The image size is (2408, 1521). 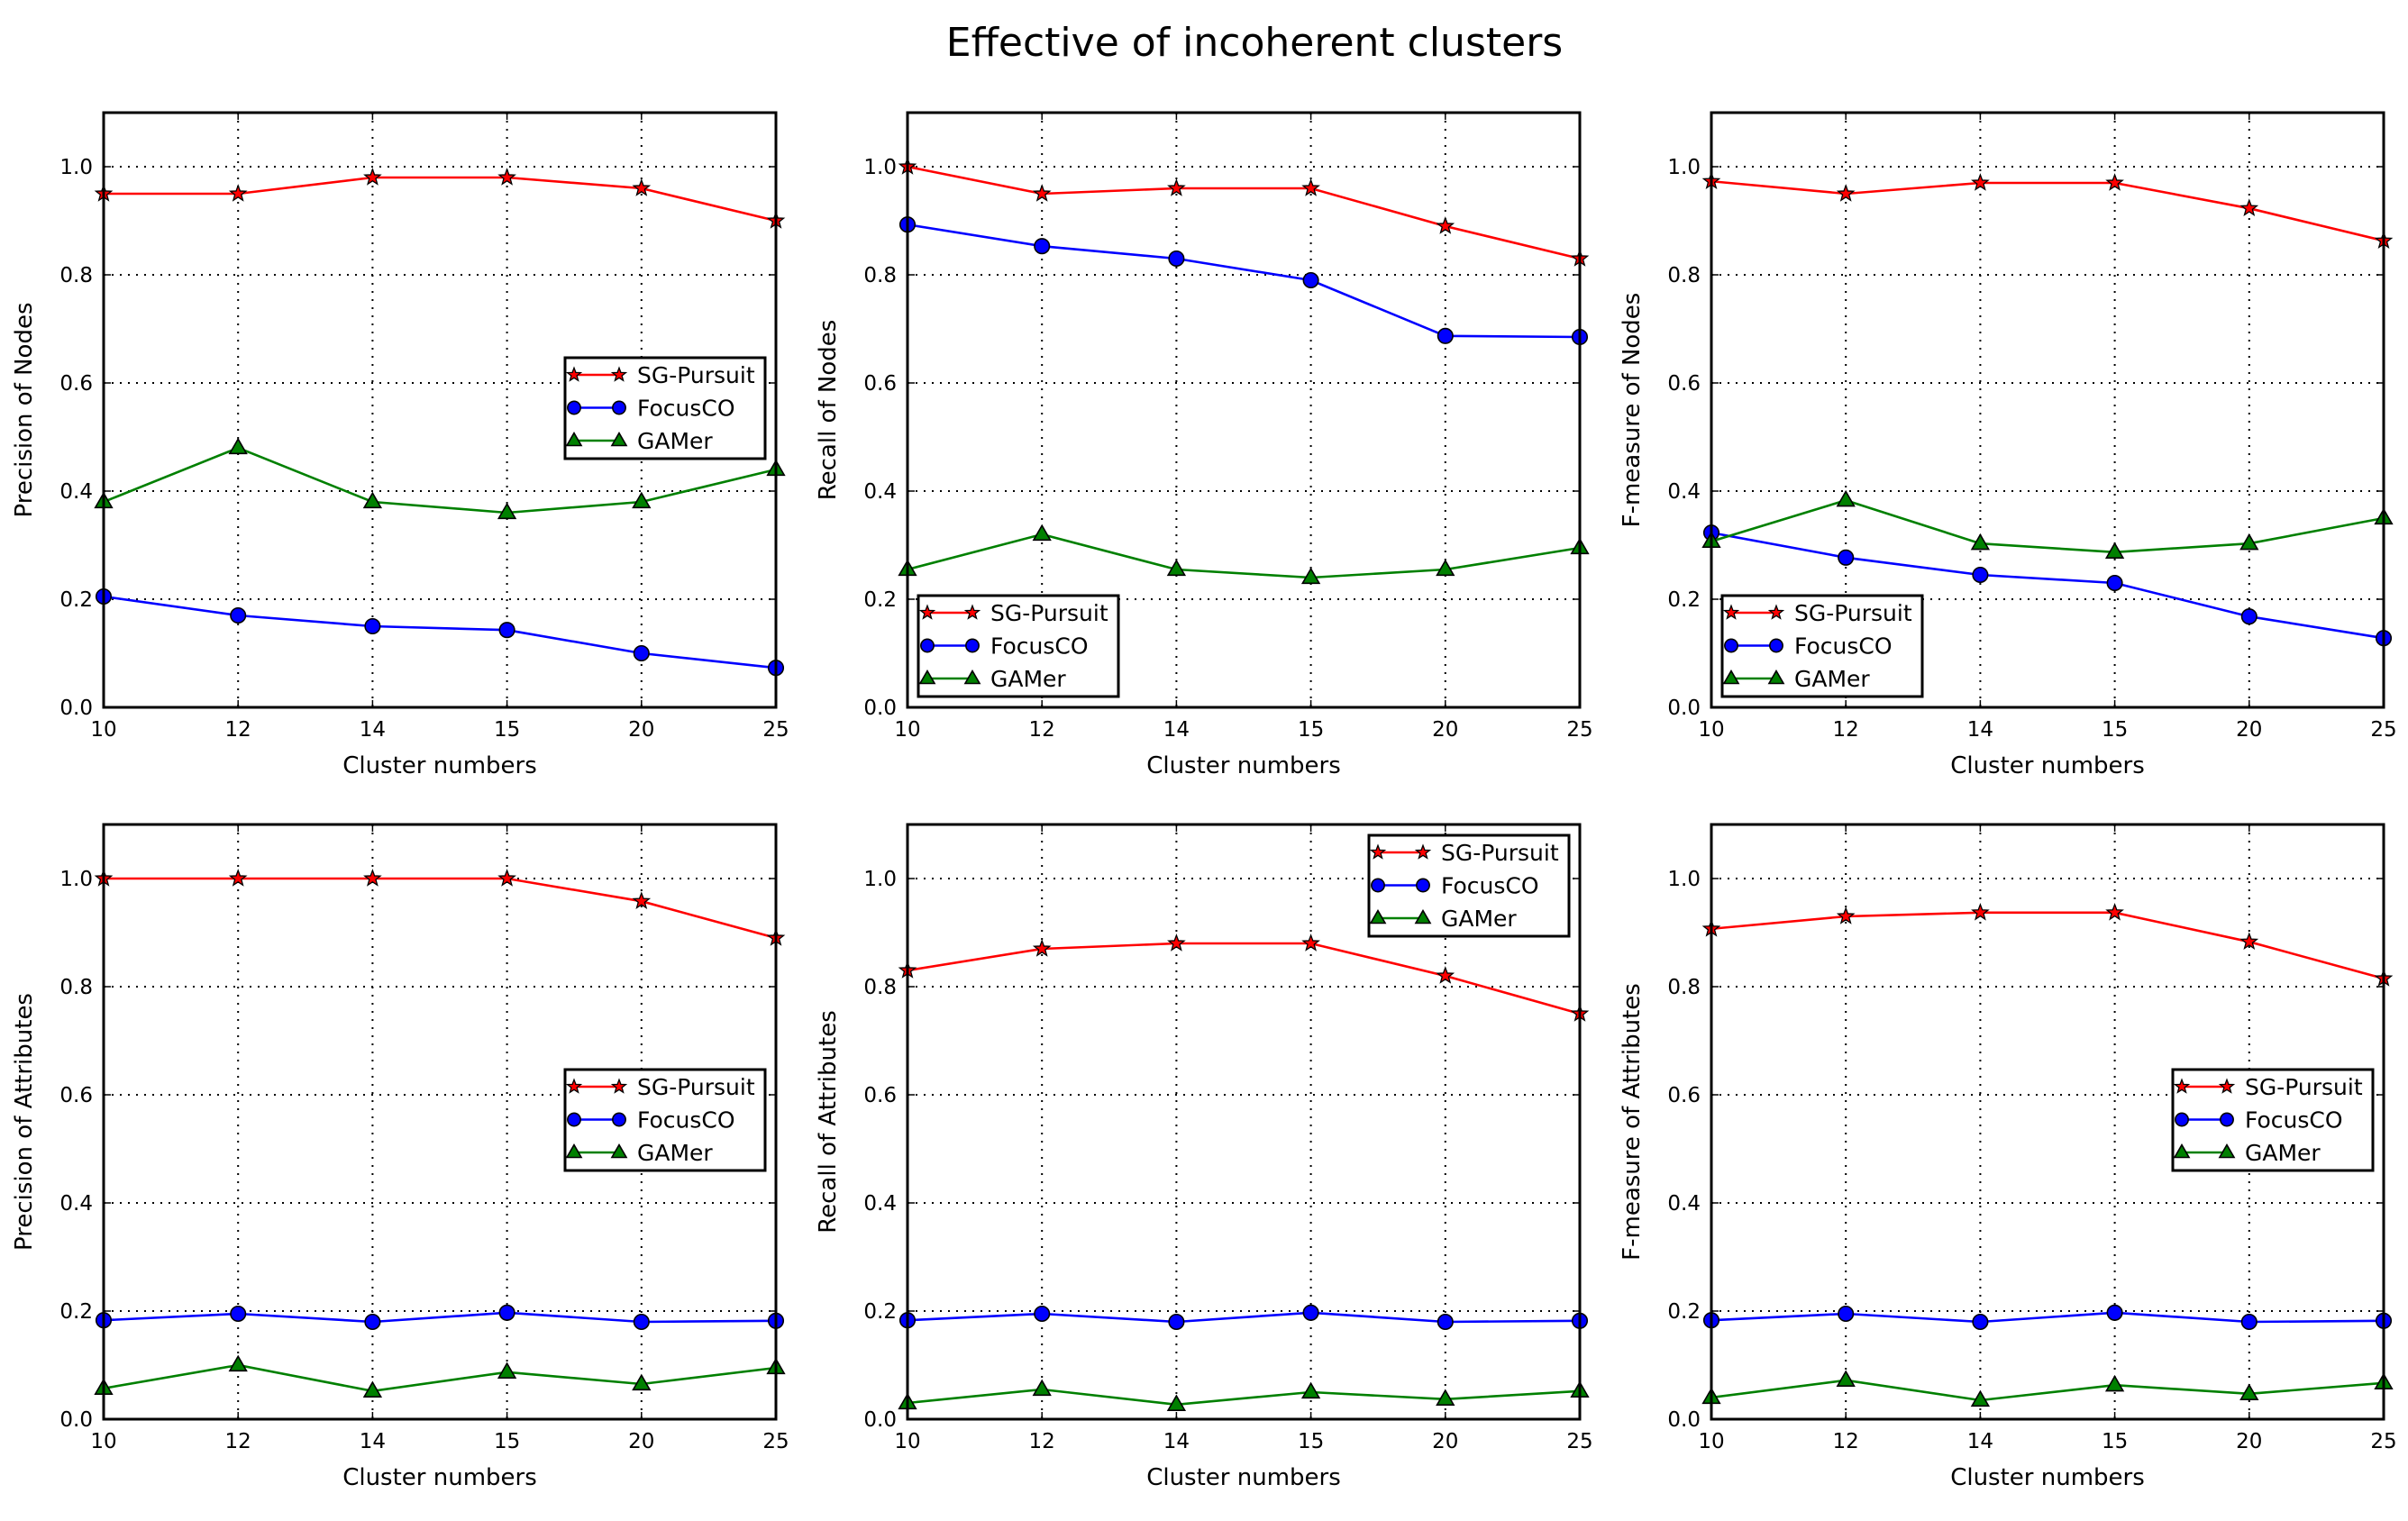 I want to click on series-sg-pursuit, so click(x=1244, y=212).